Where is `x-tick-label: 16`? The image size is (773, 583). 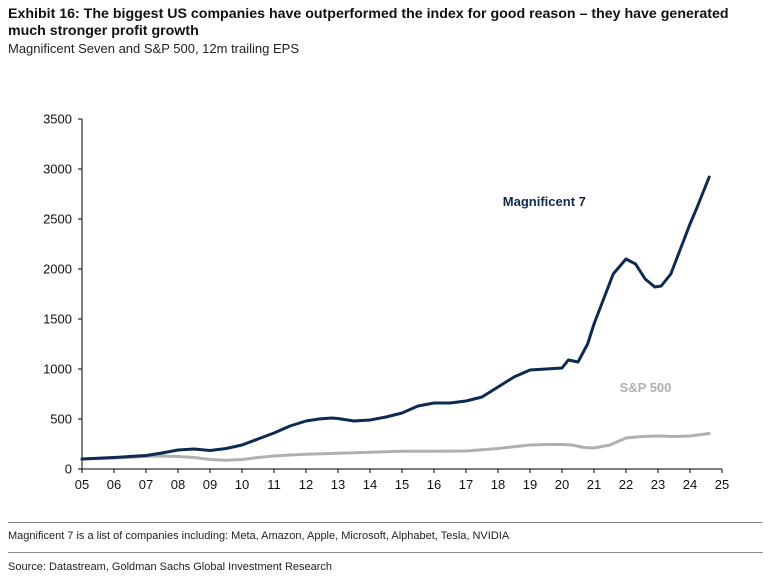
x-tick-label: 16 is located at coordinates (434, 484).